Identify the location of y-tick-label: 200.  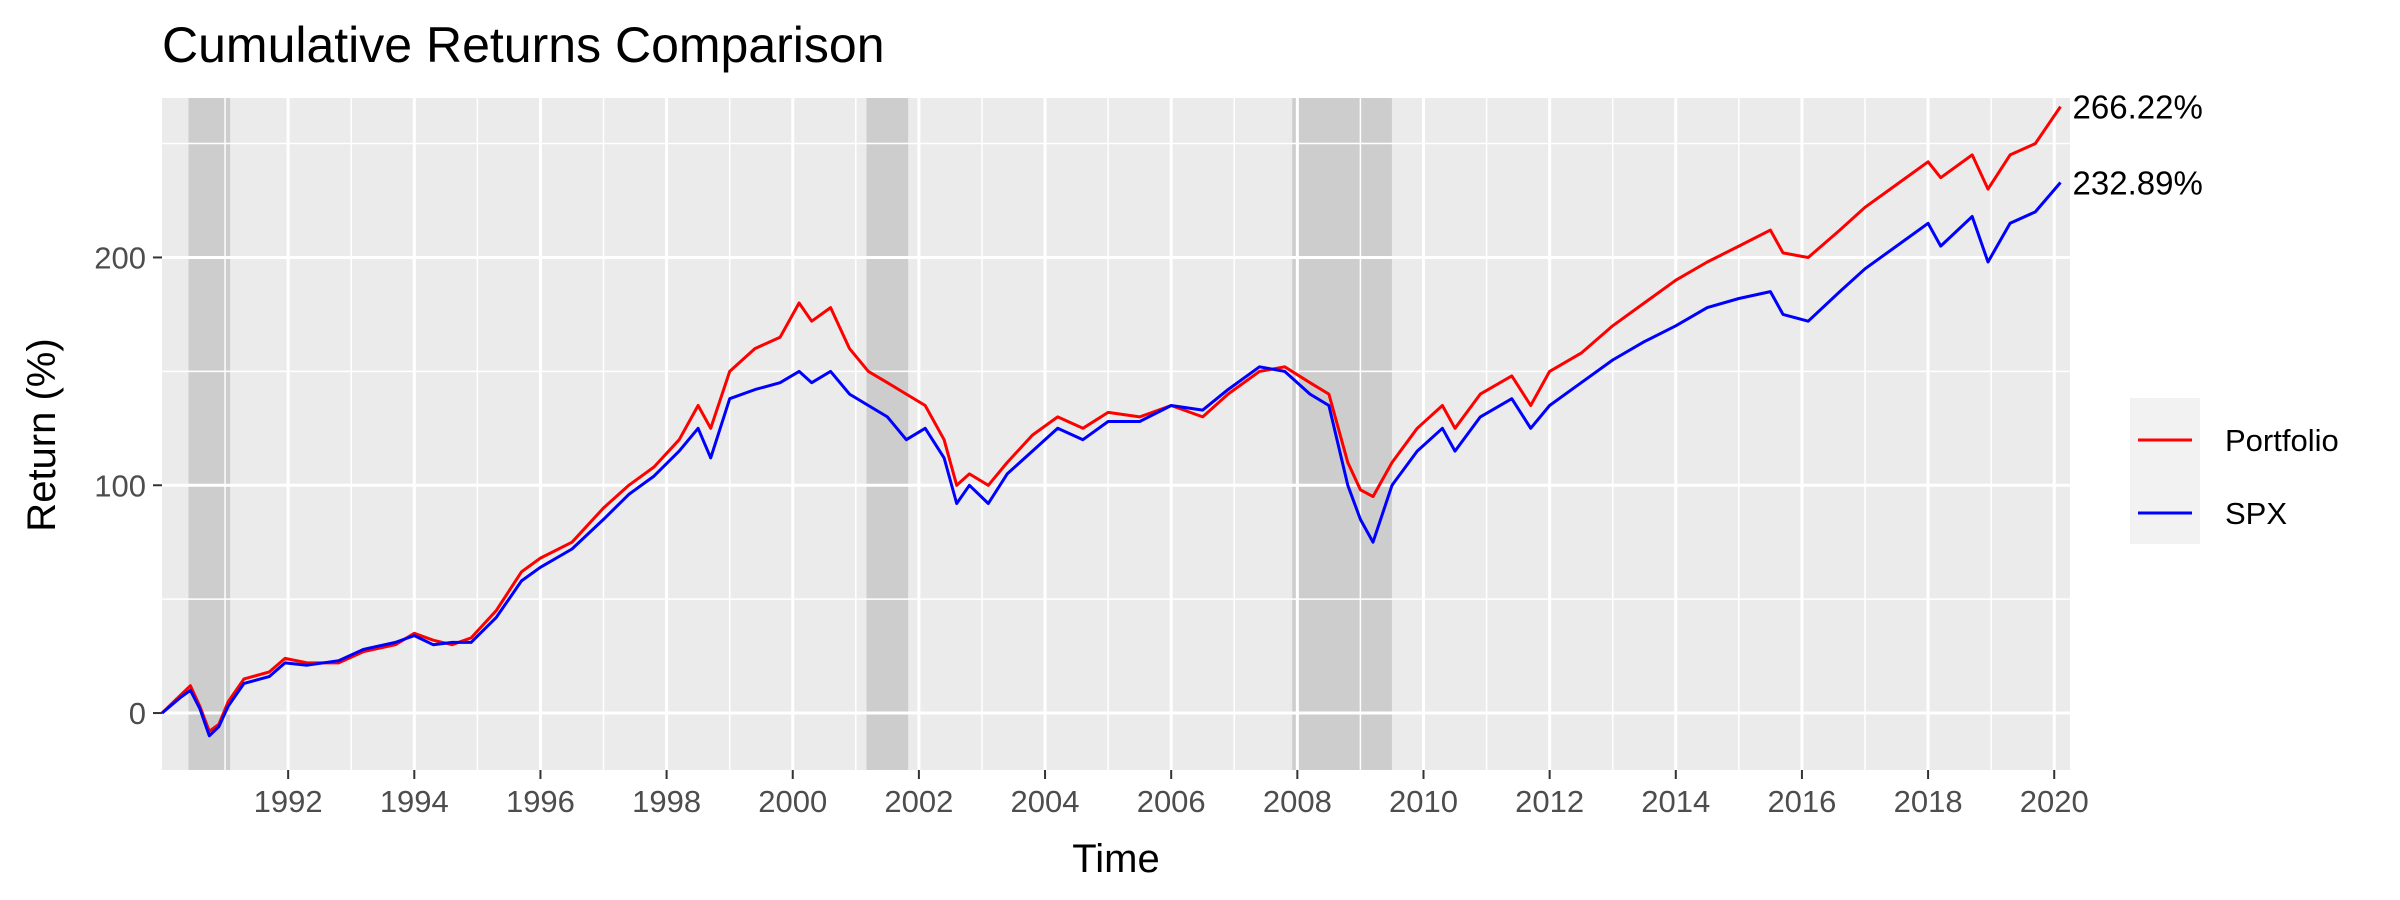
(120, 257).